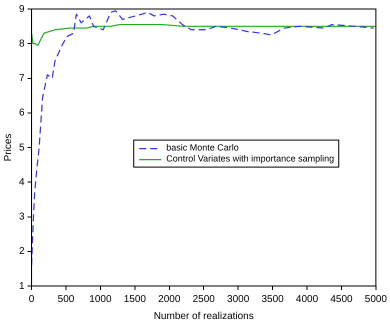 The image size is (390, 324). What do you see at coordinates (22, 44) in the screenshot?
I see `y-tick-label: 8` at bounding box center [22, 44].